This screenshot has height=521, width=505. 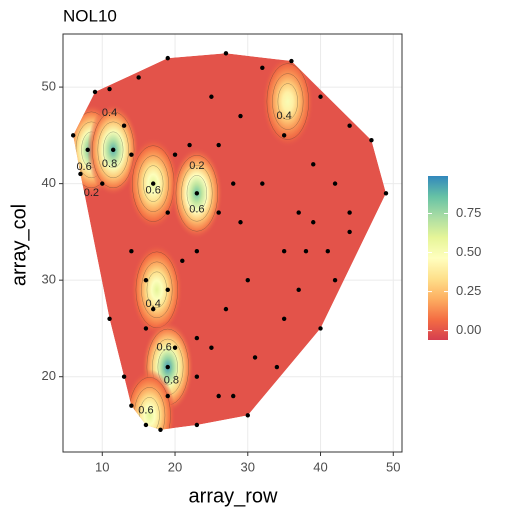 I want to click on x-tick-label: 10, so click(x=102, y=466).